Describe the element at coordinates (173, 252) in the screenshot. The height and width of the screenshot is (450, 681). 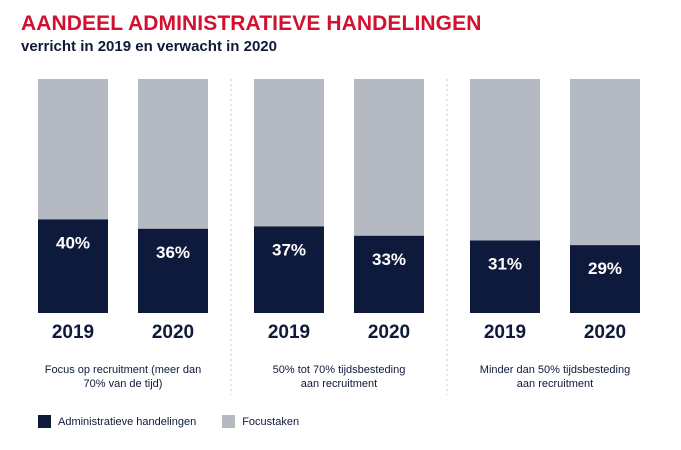
I see `bar-value-label: 36%` at that location.